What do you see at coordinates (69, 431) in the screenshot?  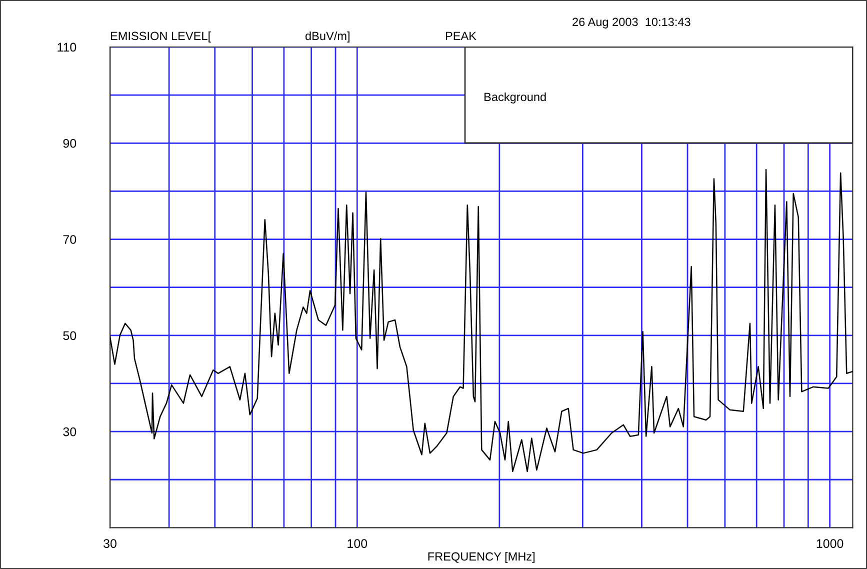 I see `y-tick-label: 30` at bounding box center [69, 431].